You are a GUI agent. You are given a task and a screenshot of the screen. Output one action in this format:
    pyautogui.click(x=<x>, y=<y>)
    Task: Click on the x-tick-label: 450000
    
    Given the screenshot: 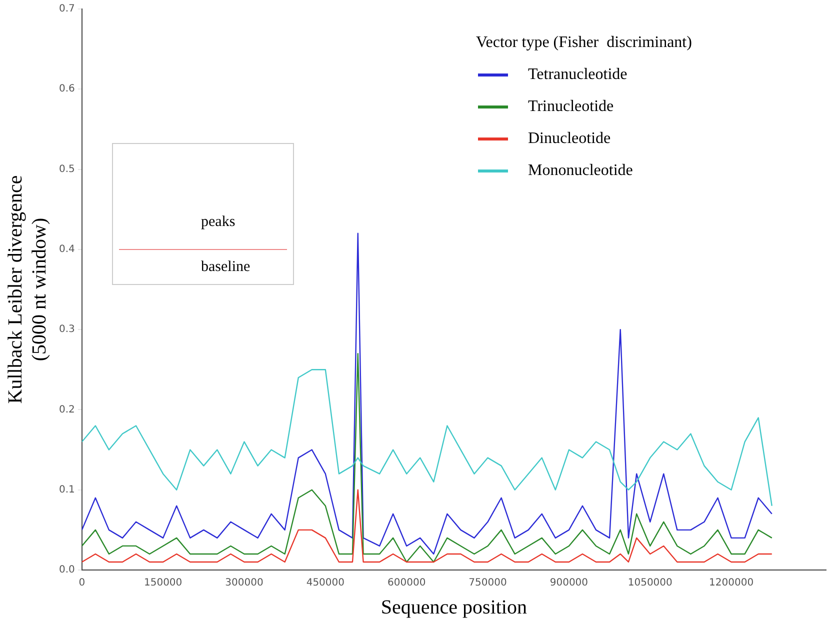 What is the action you would take?
    pyautogui.click(x=325, y=583)
    